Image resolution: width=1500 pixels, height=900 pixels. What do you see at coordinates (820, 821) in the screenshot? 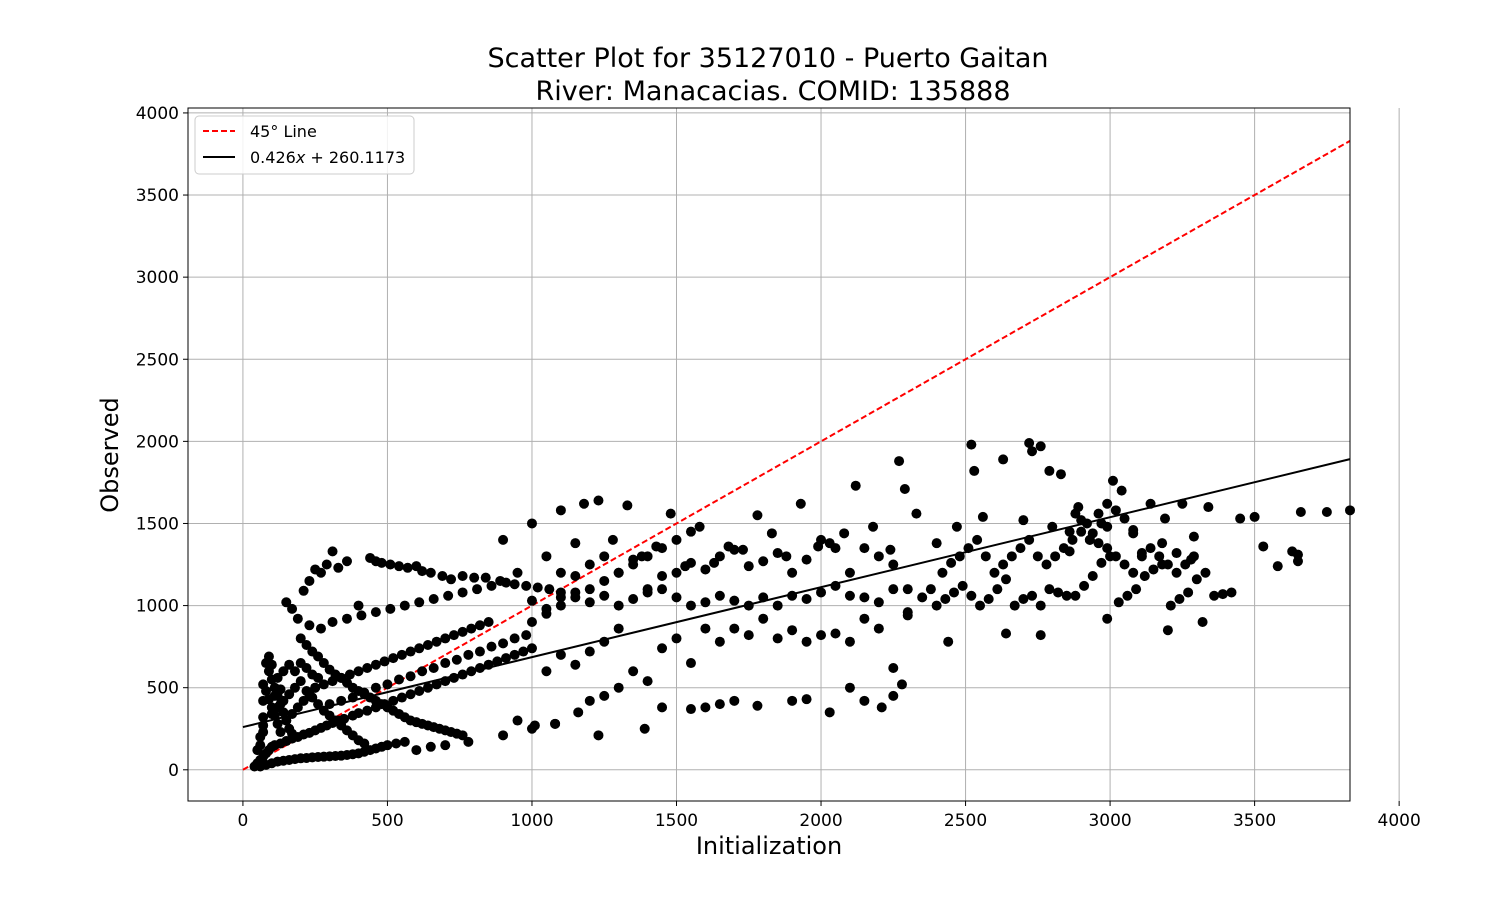
I see `x-tick-label: 2000` at bounding box center [820, 821].